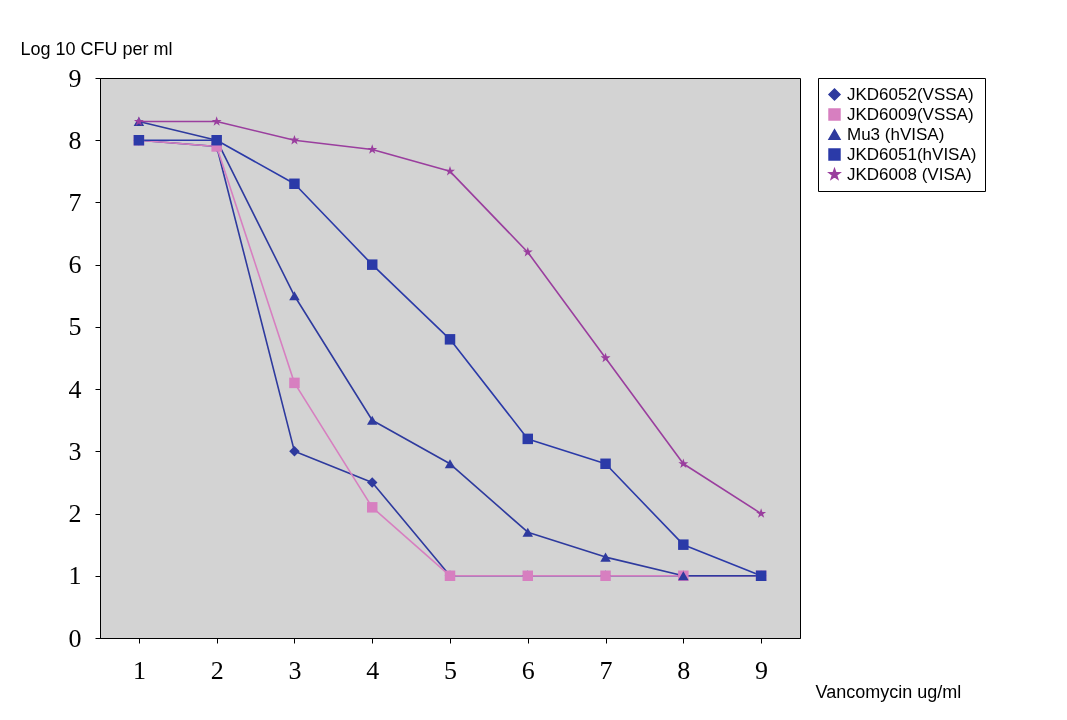 The height and width of the screenshot is (720, 1067). What do you see at coordinates (528, 670) in the screenshot?
I see `x-tick-label: 6` at bounding box center [528, 670].